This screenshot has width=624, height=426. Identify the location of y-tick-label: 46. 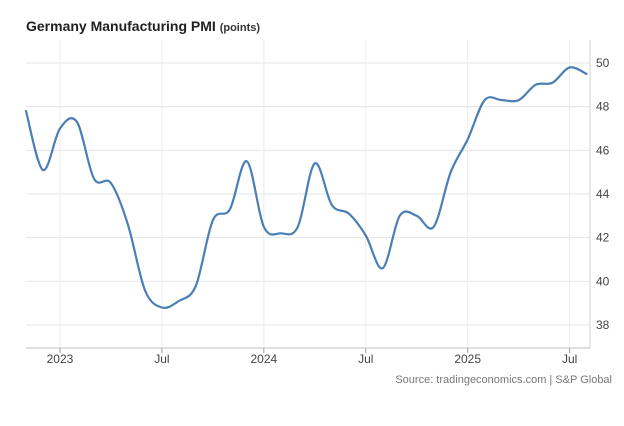
(603, 150).